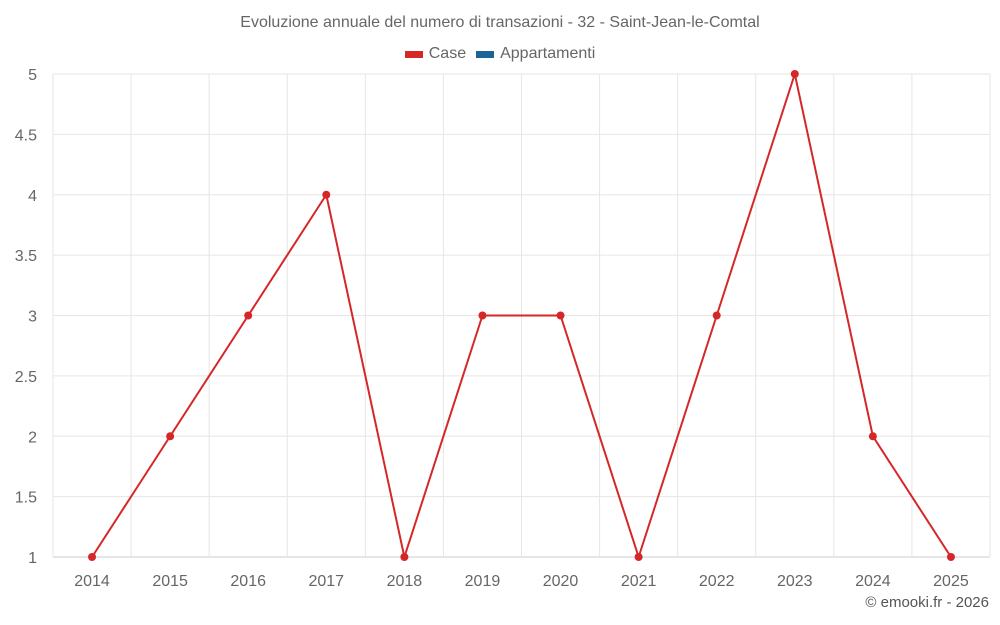  I want to click on legend-item-appartamenti: Appartamenti, so click(535, 54).